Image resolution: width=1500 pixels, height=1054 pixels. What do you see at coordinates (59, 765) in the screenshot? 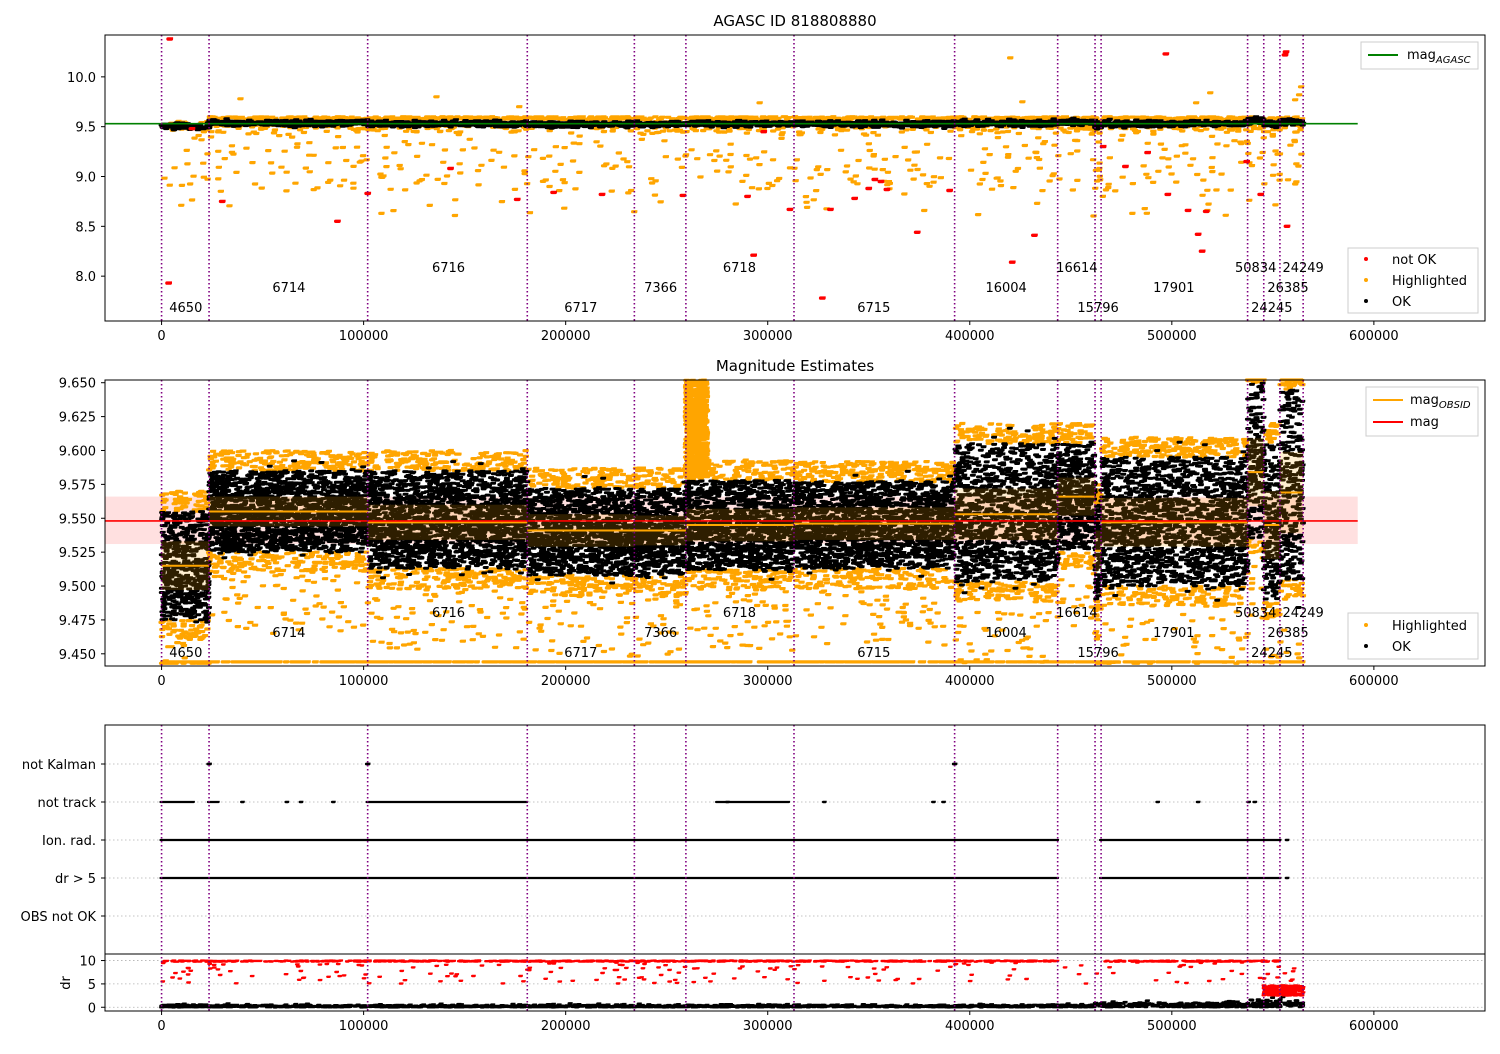
I see `flag-row-label-0: not Kalman` at bounding box center [59, 765].